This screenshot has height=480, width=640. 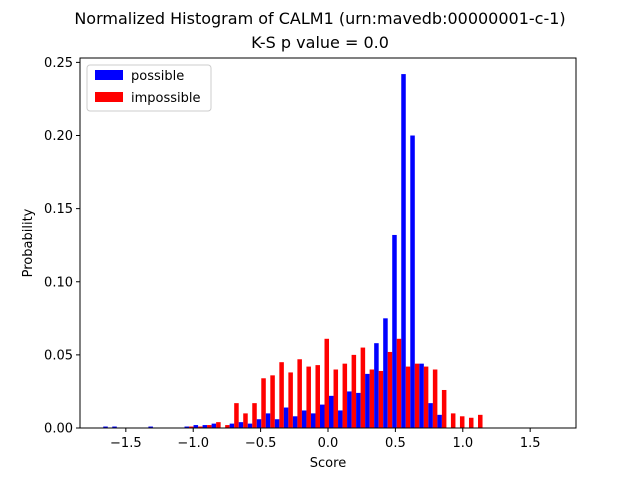 What do you see at coordinates (28, 242) in the screenshot?
I see `y-axis-label: Probability` at bounding box center [28, 242].